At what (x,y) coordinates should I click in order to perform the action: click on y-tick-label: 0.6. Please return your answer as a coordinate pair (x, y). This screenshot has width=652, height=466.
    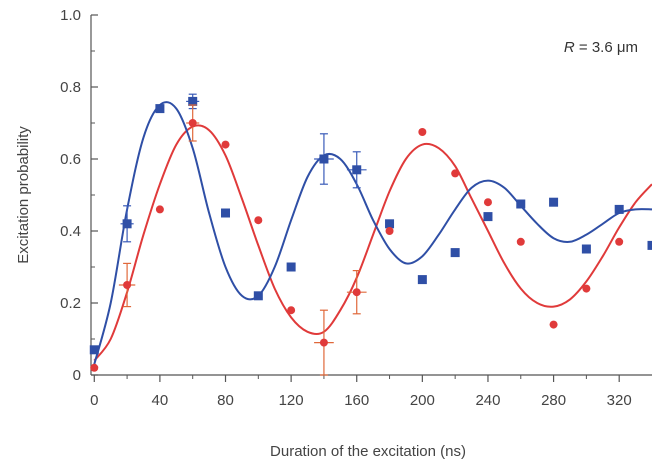
    Looking at the image, I should click on (70, 159).